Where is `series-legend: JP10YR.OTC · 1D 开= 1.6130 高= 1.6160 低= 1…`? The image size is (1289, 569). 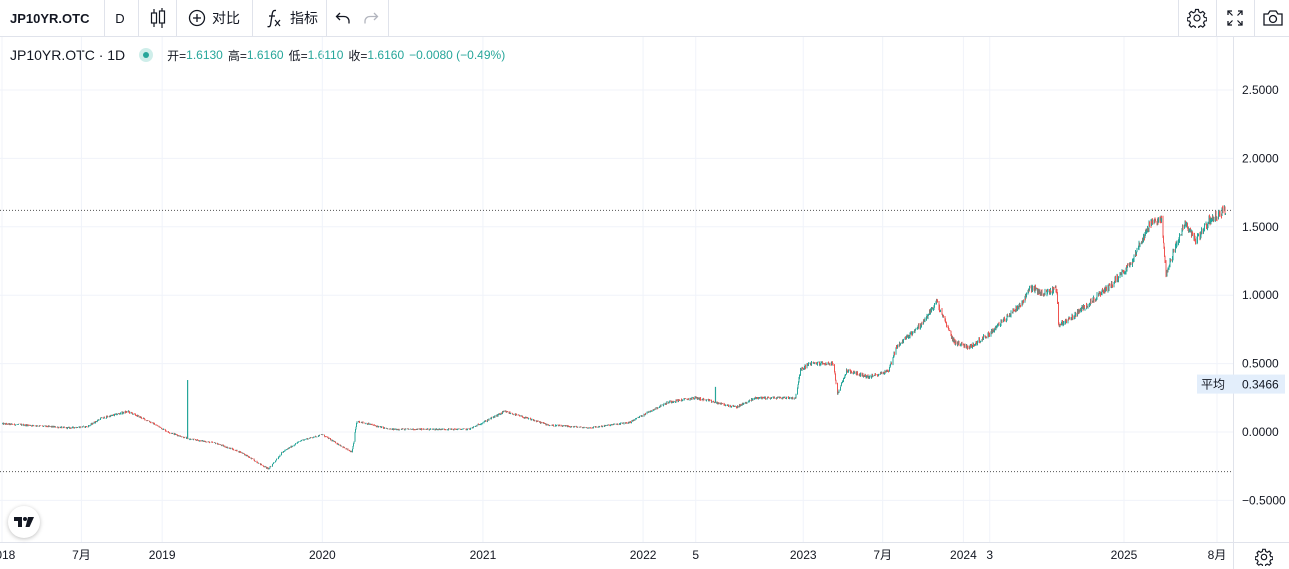 series-legend: JP10YR.OTC · 1D 开= 1.6130 高= 1.6160 低= 1… is located at coordinates (260, 55).